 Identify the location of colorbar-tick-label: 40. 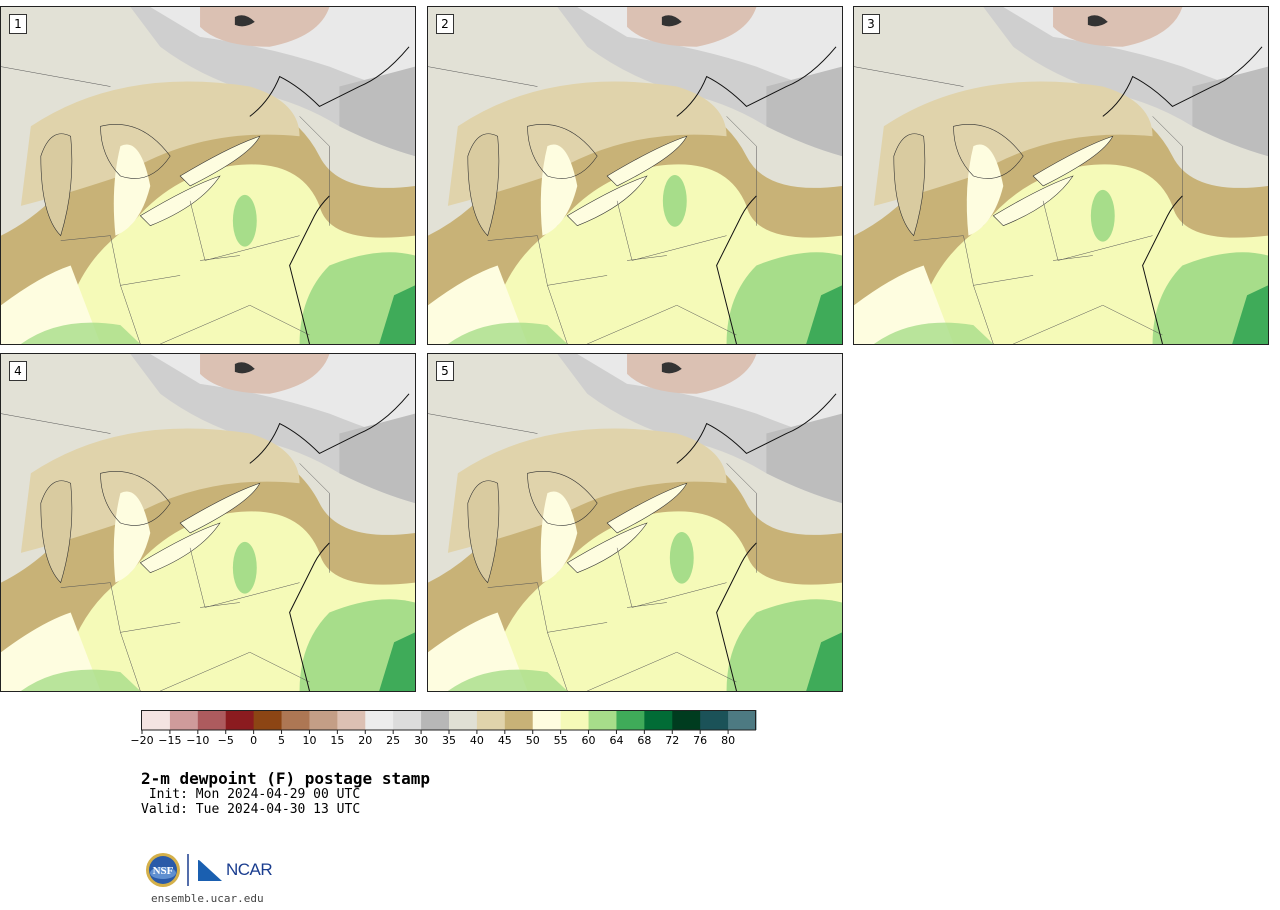
(476, 740).